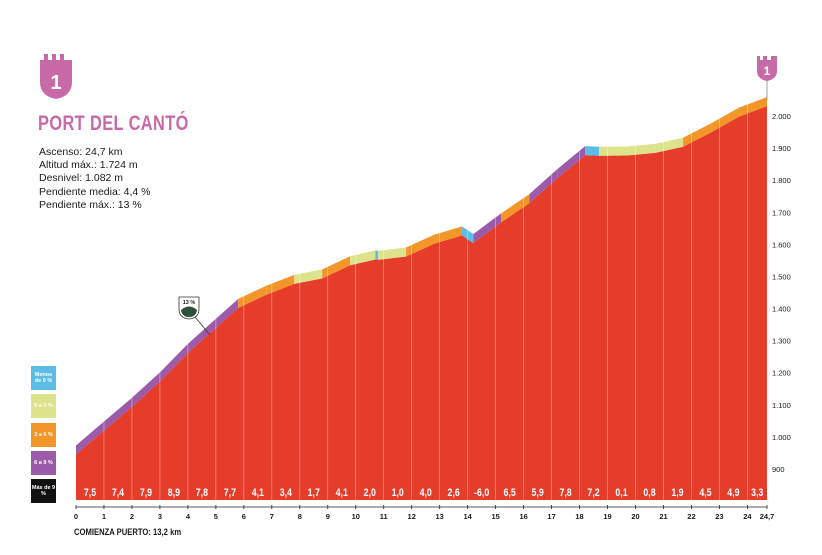 This screenshot has height=555, width=822. I want to click on grade-label: 1,0, so click(398, 493).